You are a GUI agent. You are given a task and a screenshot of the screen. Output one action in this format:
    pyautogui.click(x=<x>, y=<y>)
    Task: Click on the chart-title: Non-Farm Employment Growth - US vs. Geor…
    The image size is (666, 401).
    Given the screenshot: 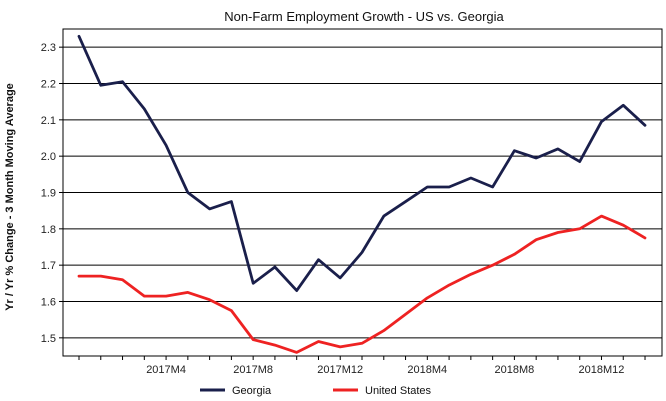 What is the action you would take?
    pyautogui.click(x=364, y=16)
    